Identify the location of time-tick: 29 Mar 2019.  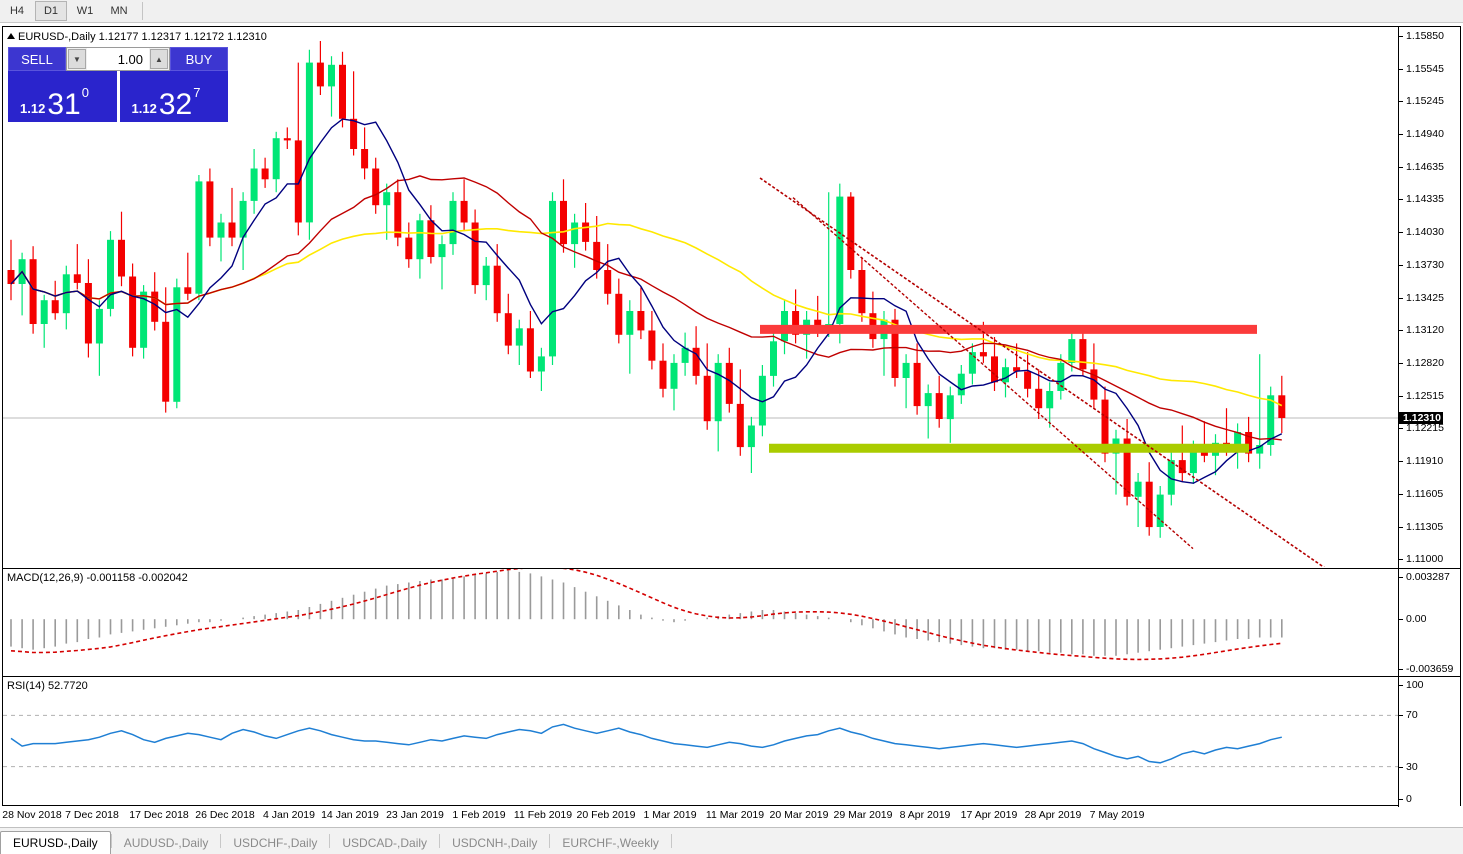
(863, 815).